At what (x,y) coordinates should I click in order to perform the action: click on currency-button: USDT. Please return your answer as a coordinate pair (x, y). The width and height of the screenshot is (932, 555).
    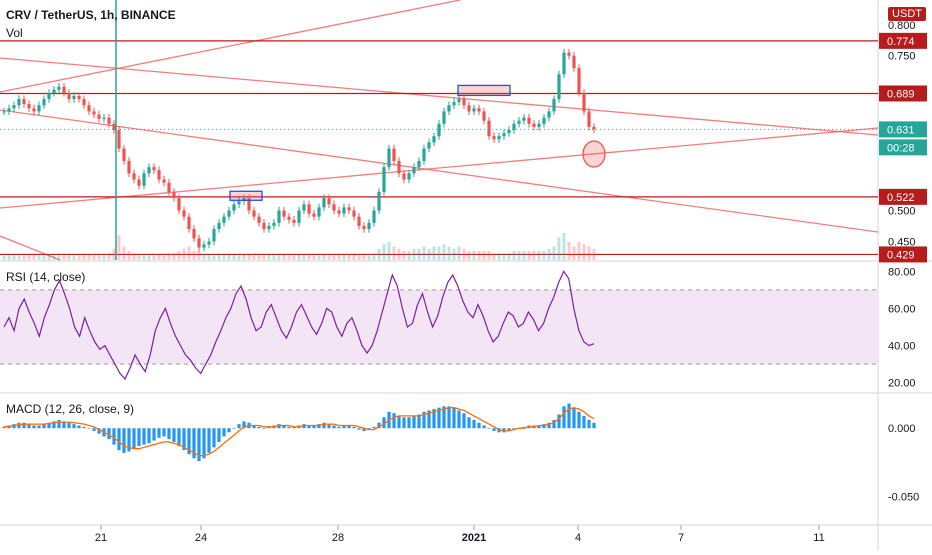
    Looking at the image, I should click on (907, 14).